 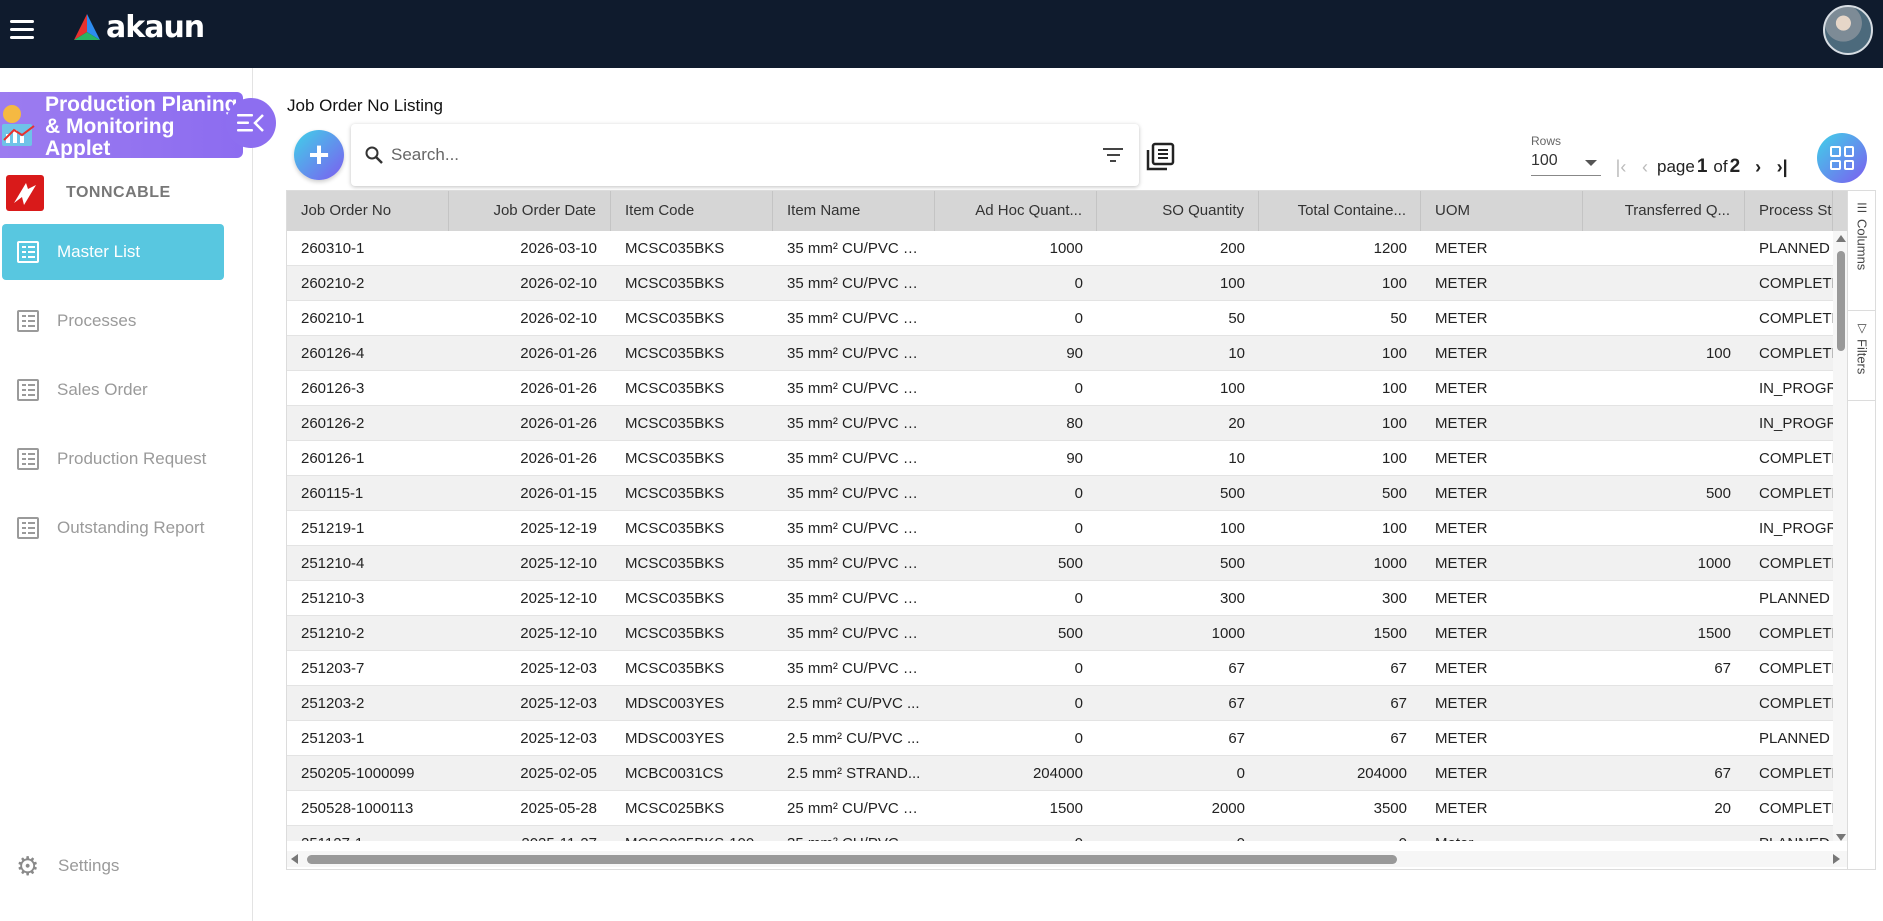 What do you see at coordinates (1758, 166) in the screenshot?
I see `next-page-icon: ›` at bounding box center [1758, 166].